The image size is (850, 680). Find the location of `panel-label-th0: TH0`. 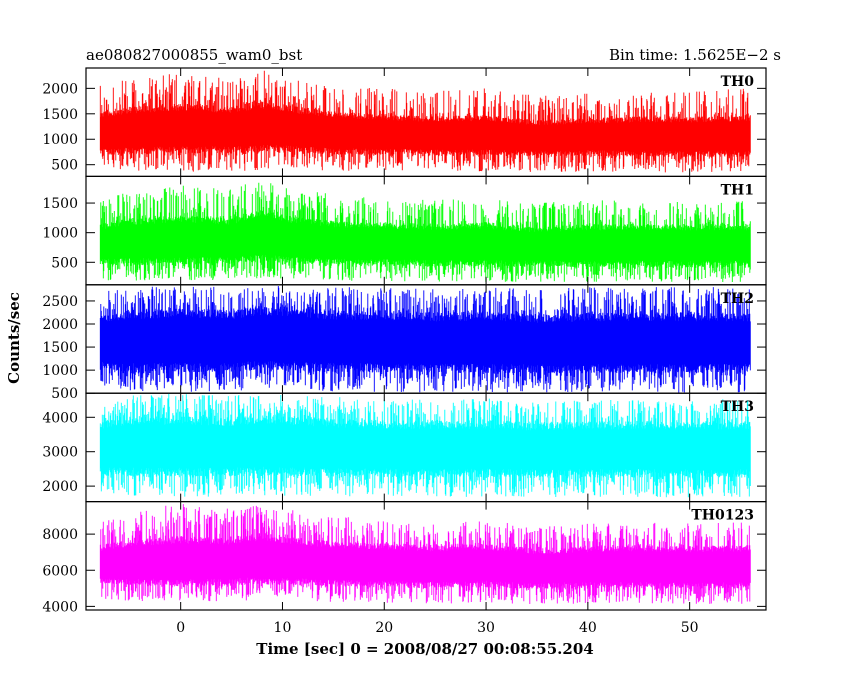

panel-label-th0: TH0 is located at coordinates (738, 82).